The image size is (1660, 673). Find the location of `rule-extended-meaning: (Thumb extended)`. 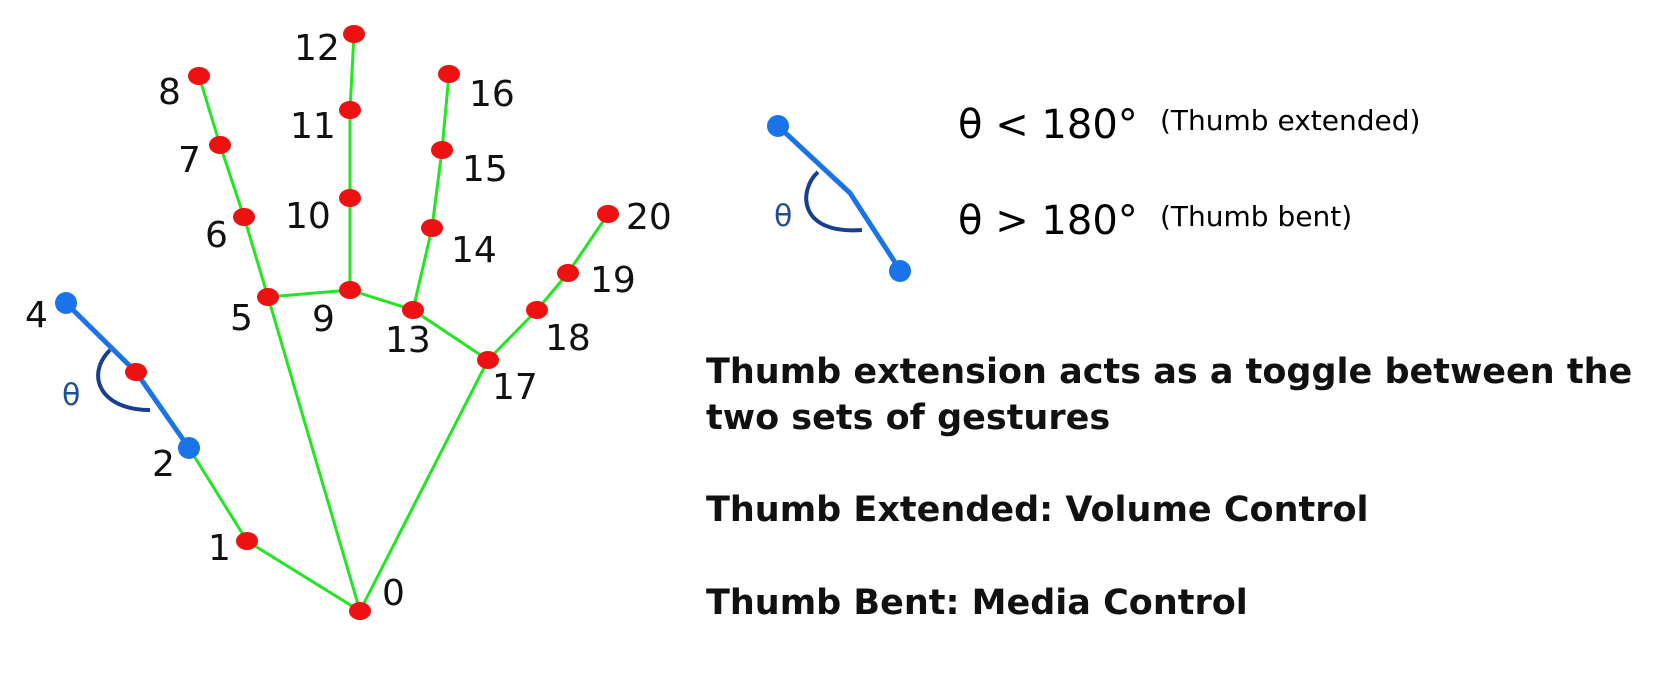

rule-extended-meaning: (Thumb extended) is located at coordinates (1290, 120).